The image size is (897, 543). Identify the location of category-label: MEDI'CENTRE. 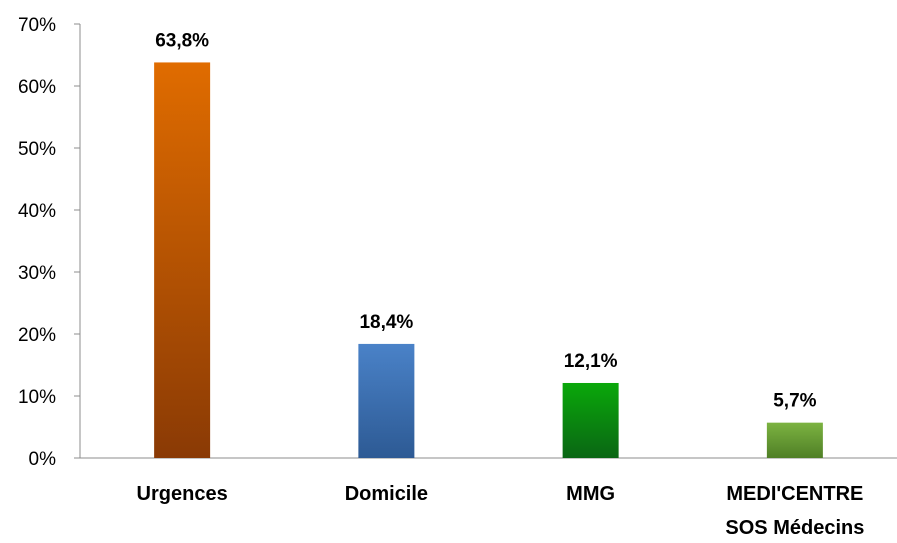
(794, 494).